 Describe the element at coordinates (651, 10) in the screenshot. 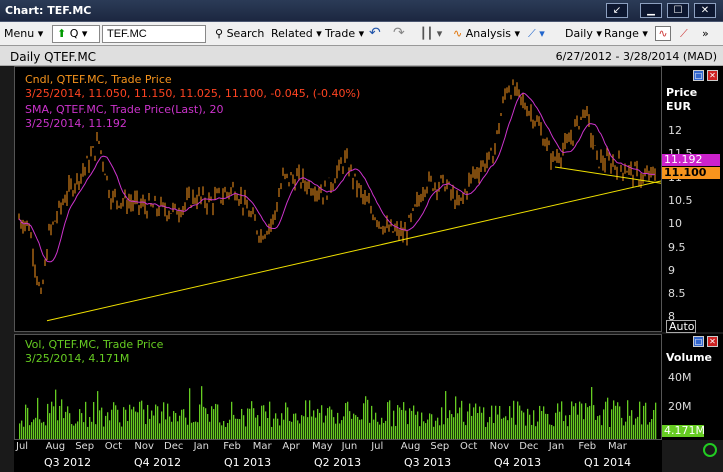

I see `minimize-icon: ▁` at that location.